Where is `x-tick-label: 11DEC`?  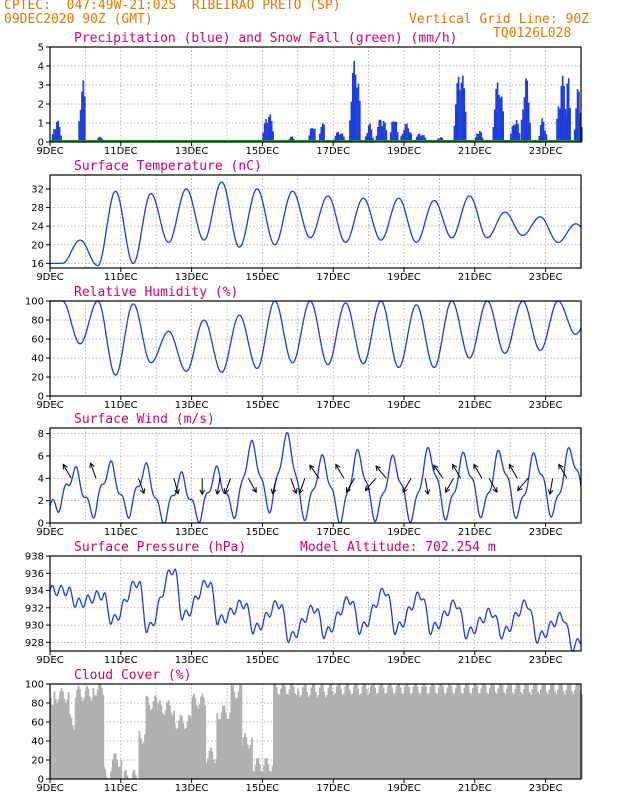
x-tick-label: 11DEC is located at coordinates (121, 405).